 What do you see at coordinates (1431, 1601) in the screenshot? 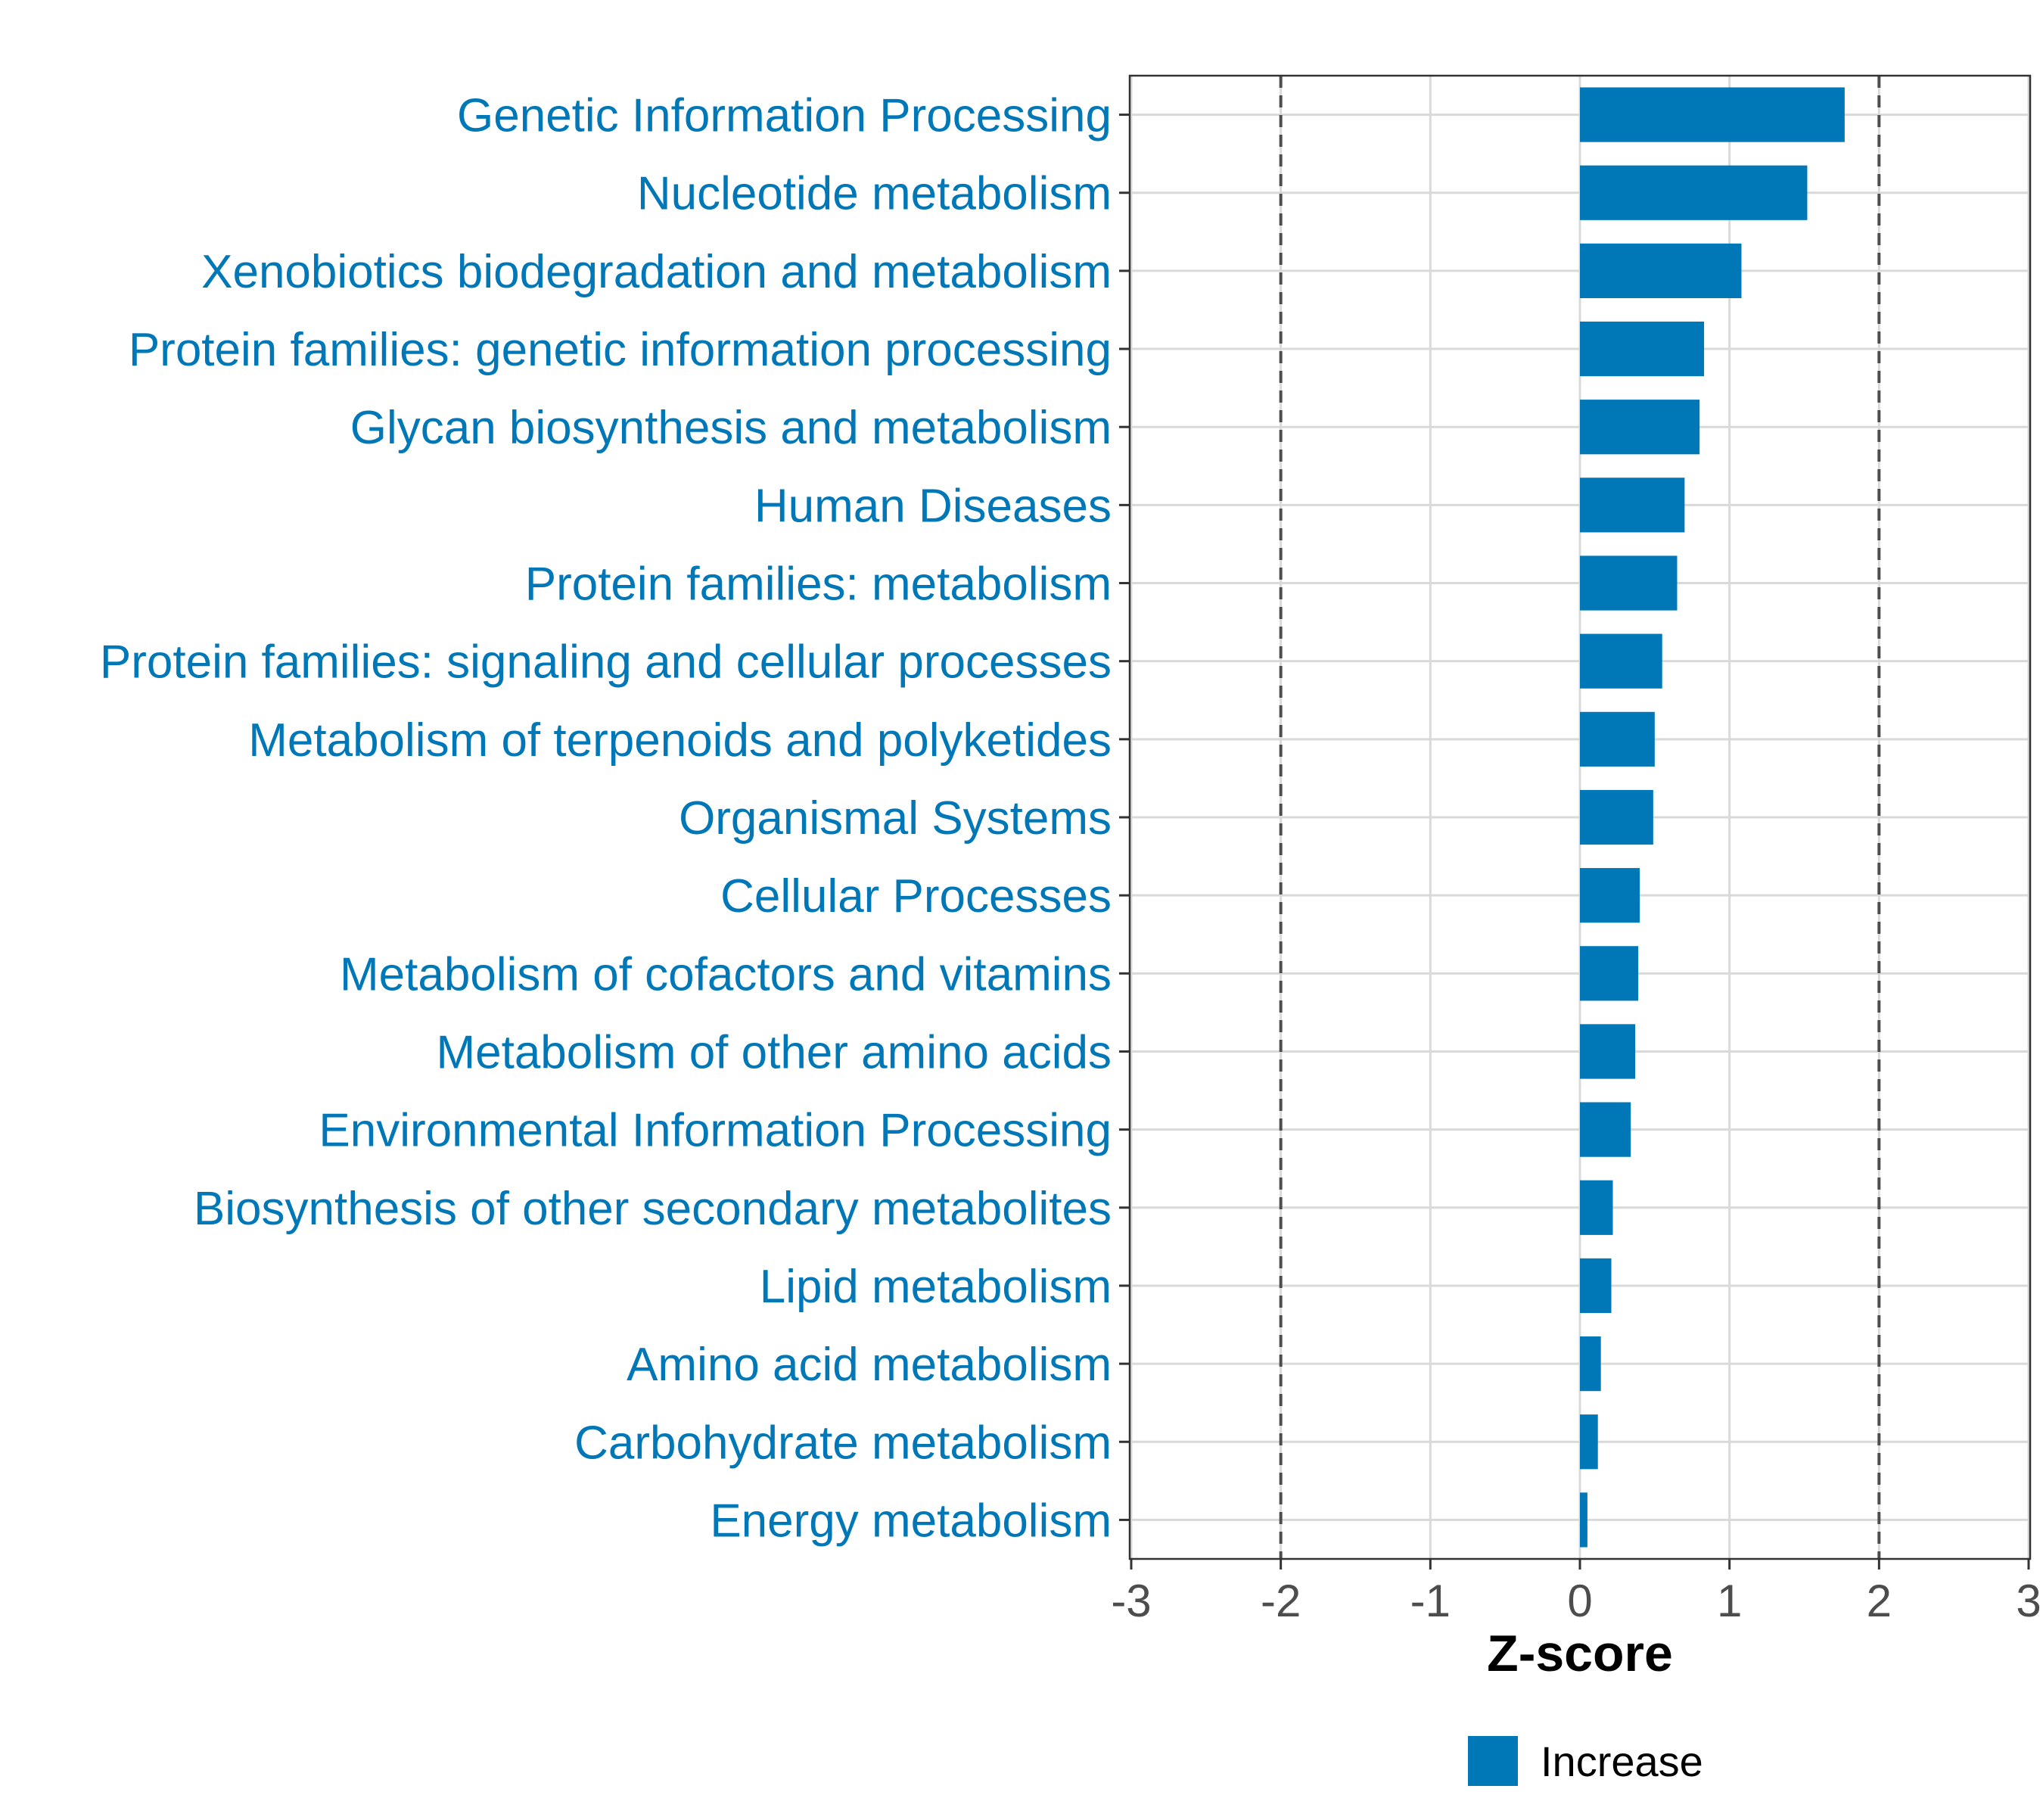
I see `x-tick-label: -1` at bounding box center [1431, 1601].